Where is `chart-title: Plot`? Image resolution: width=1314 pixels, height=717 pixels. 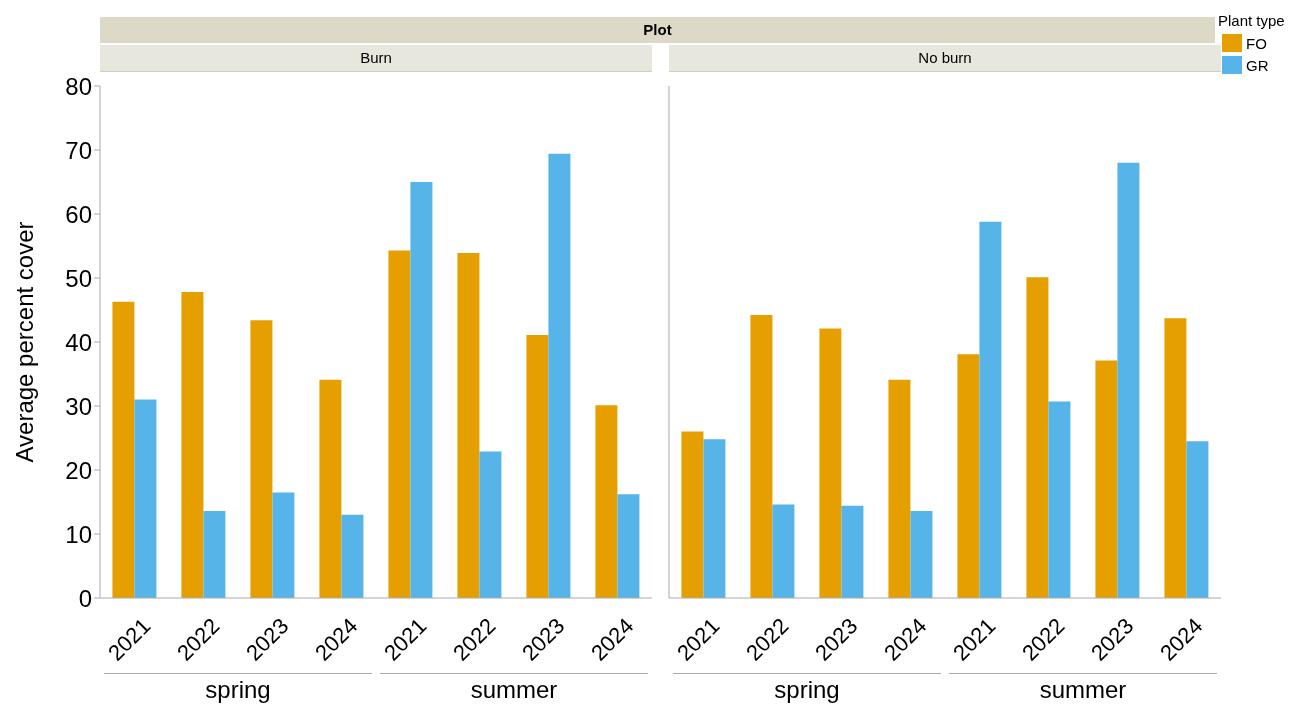
chart-title: Plot is located at coordinates (657, 30).